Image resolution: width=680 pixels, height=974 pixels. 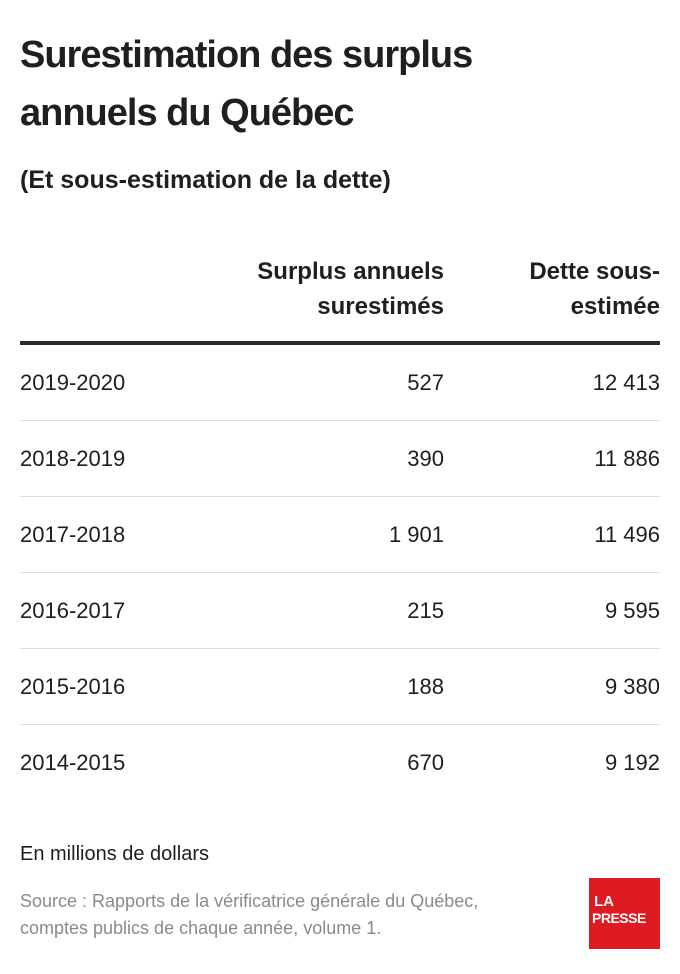 I want to click on la-presse-logo: LA PRESSE, so click(x=624, y=913).